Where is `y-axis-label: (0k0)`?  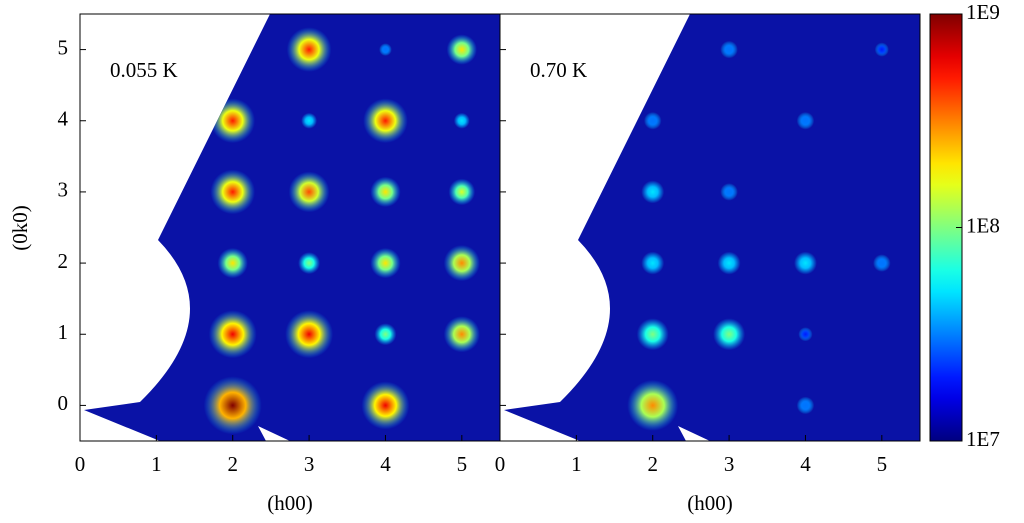
y-axis-label: (0k0) is located at coordinates (20, 228).